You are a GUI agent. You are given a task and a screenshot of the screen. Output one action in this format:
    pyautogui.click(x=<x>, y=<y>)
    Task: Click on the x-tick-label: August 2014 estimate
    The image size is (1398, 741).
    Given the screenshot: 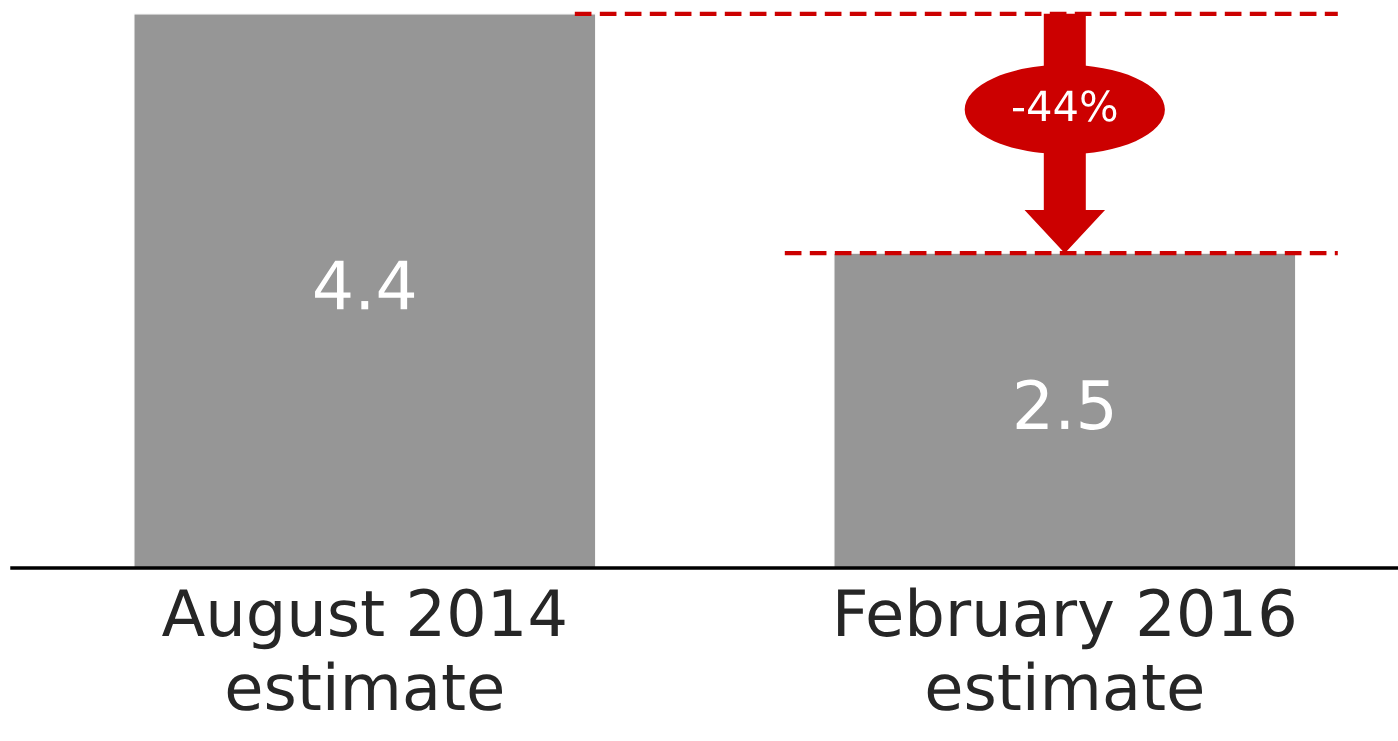 What is the action you would take?
    pyautogui.click(x=363, y=649)
    